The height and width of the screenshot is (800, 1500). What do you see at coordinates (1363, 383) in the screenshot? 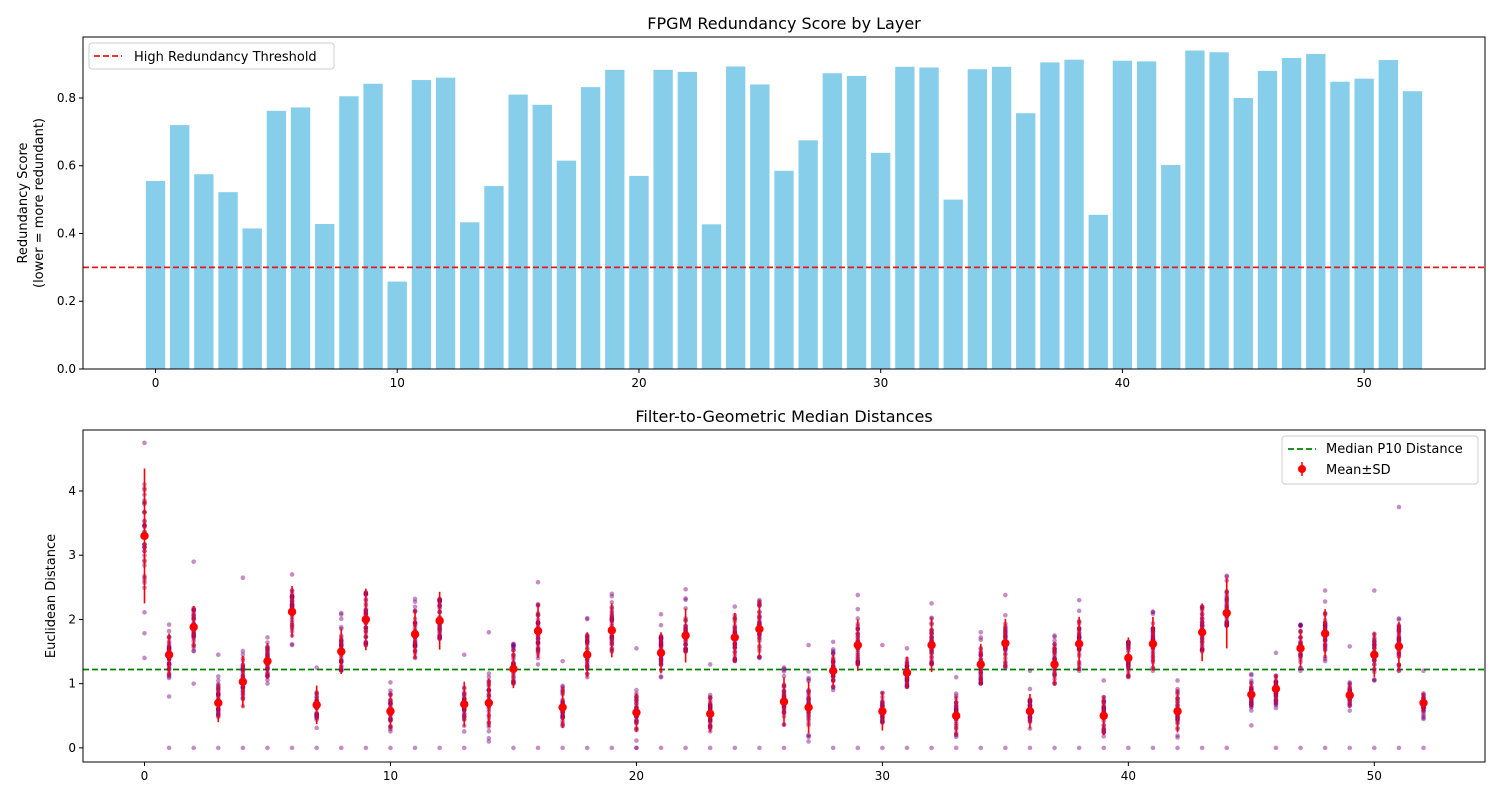
I see `x-tick-label: 50` at bounding box center [1363, 383].